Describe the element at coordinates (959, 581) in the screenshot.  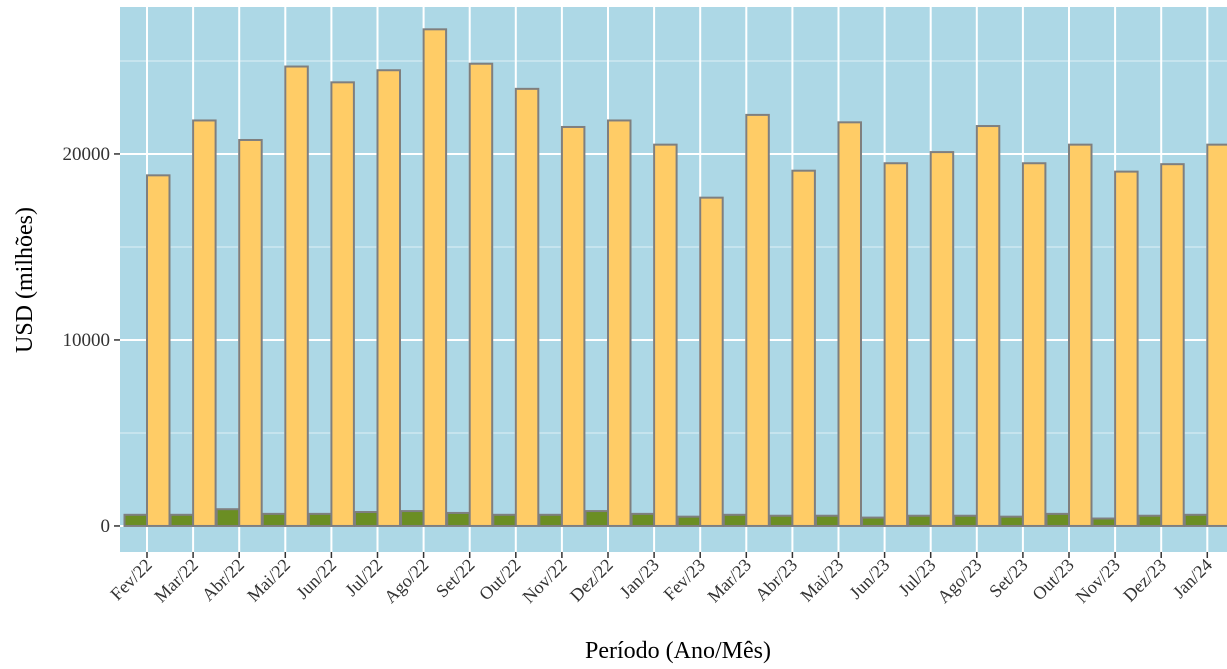
I see `x-tick-label-18: Ago/23` at that location.